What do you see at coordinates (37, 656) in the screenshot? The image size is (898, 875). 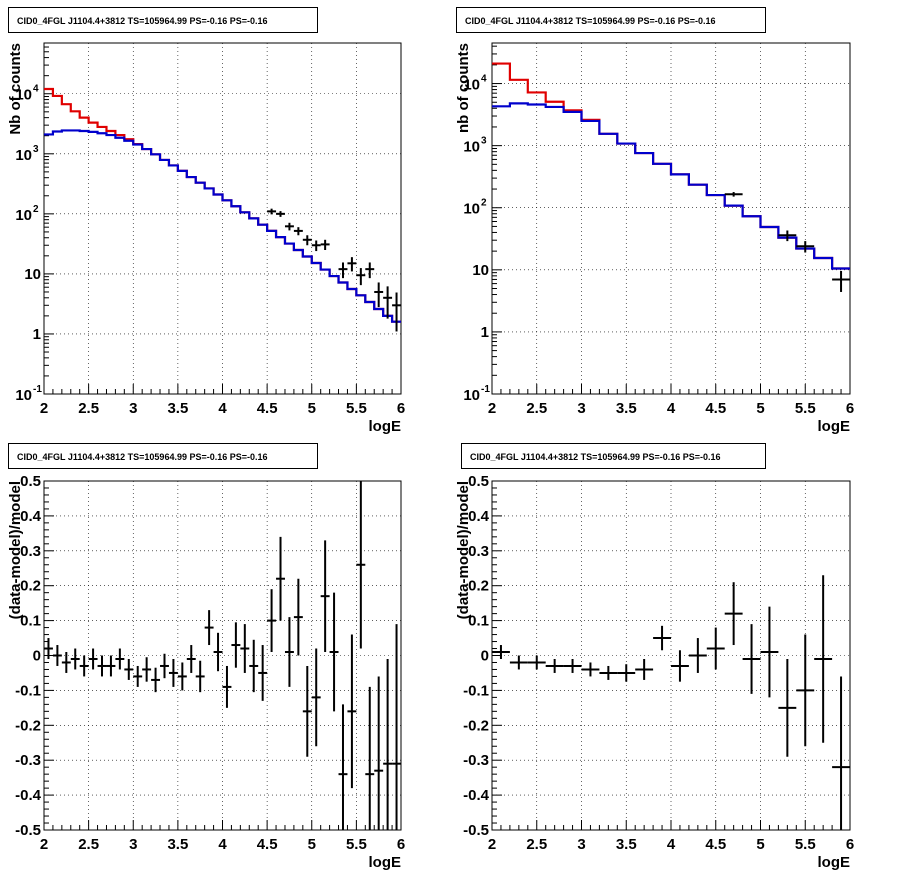 I see `y-tick-label: 0` at bounding box center [37, 656].